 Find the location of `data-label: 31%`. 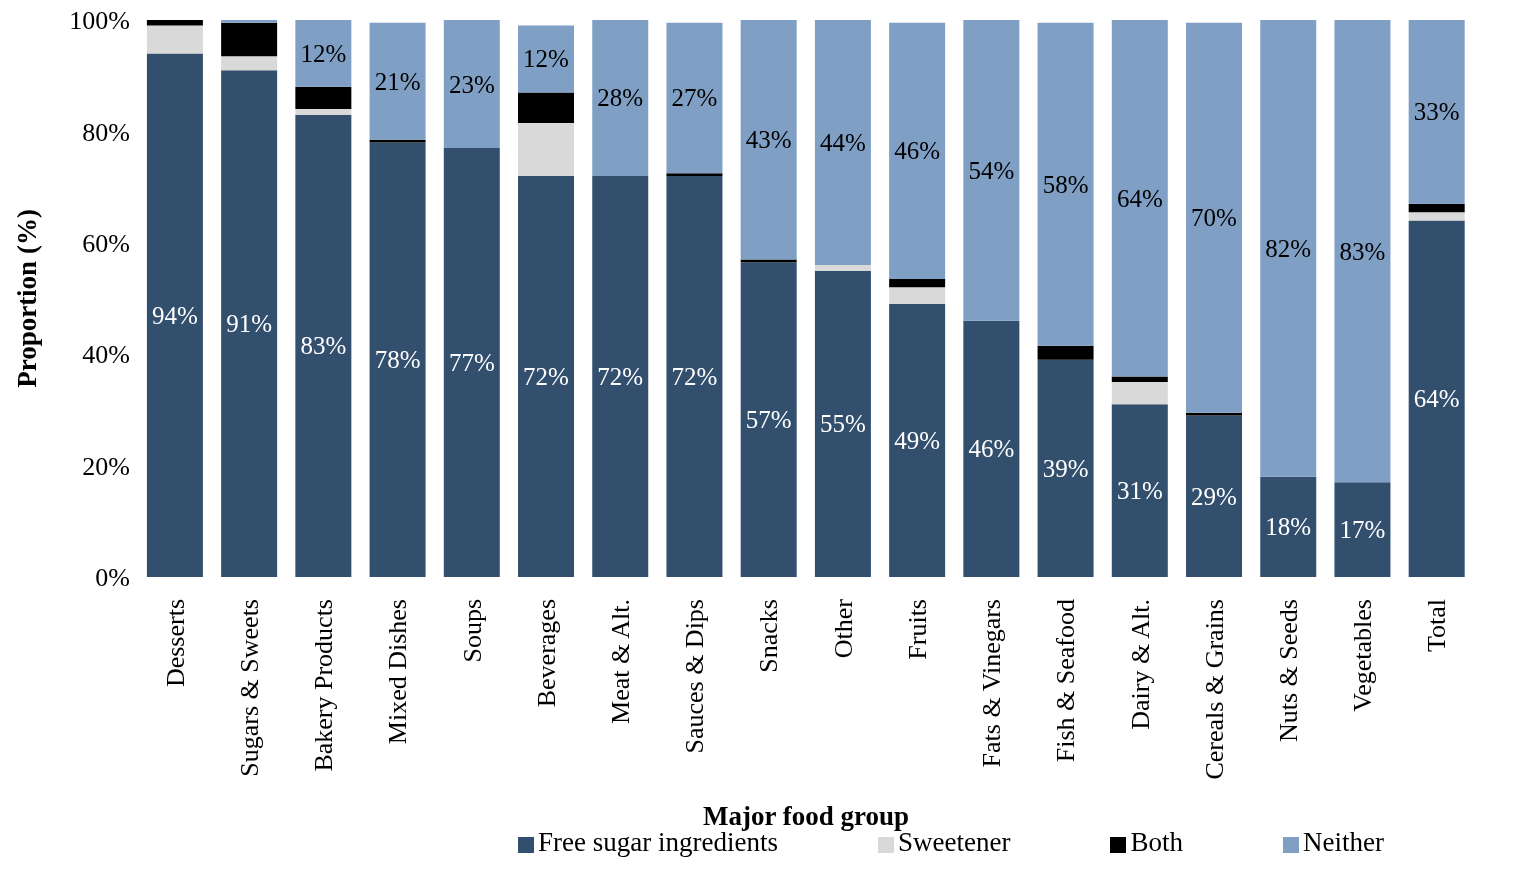

data-label: 31% is located at coordinates (1139, 491).